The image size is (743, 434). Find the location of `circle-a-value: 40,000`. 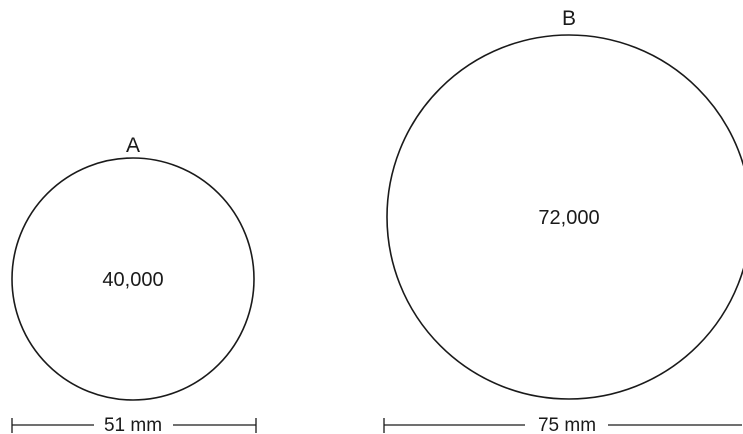

circle-a-value: 40,000 is located at coordinates (132, 280).